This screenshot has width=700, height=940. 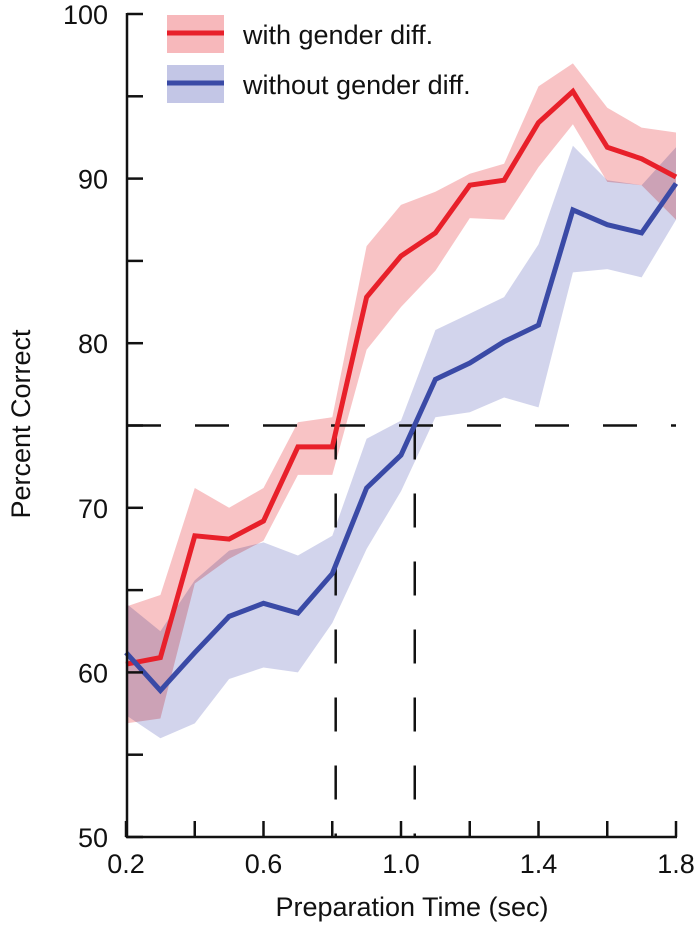 What do you see at coordinates (401, 864) in the screenshot?
I see `x-tick-label: 1.0` at bounding box center [401, 864].